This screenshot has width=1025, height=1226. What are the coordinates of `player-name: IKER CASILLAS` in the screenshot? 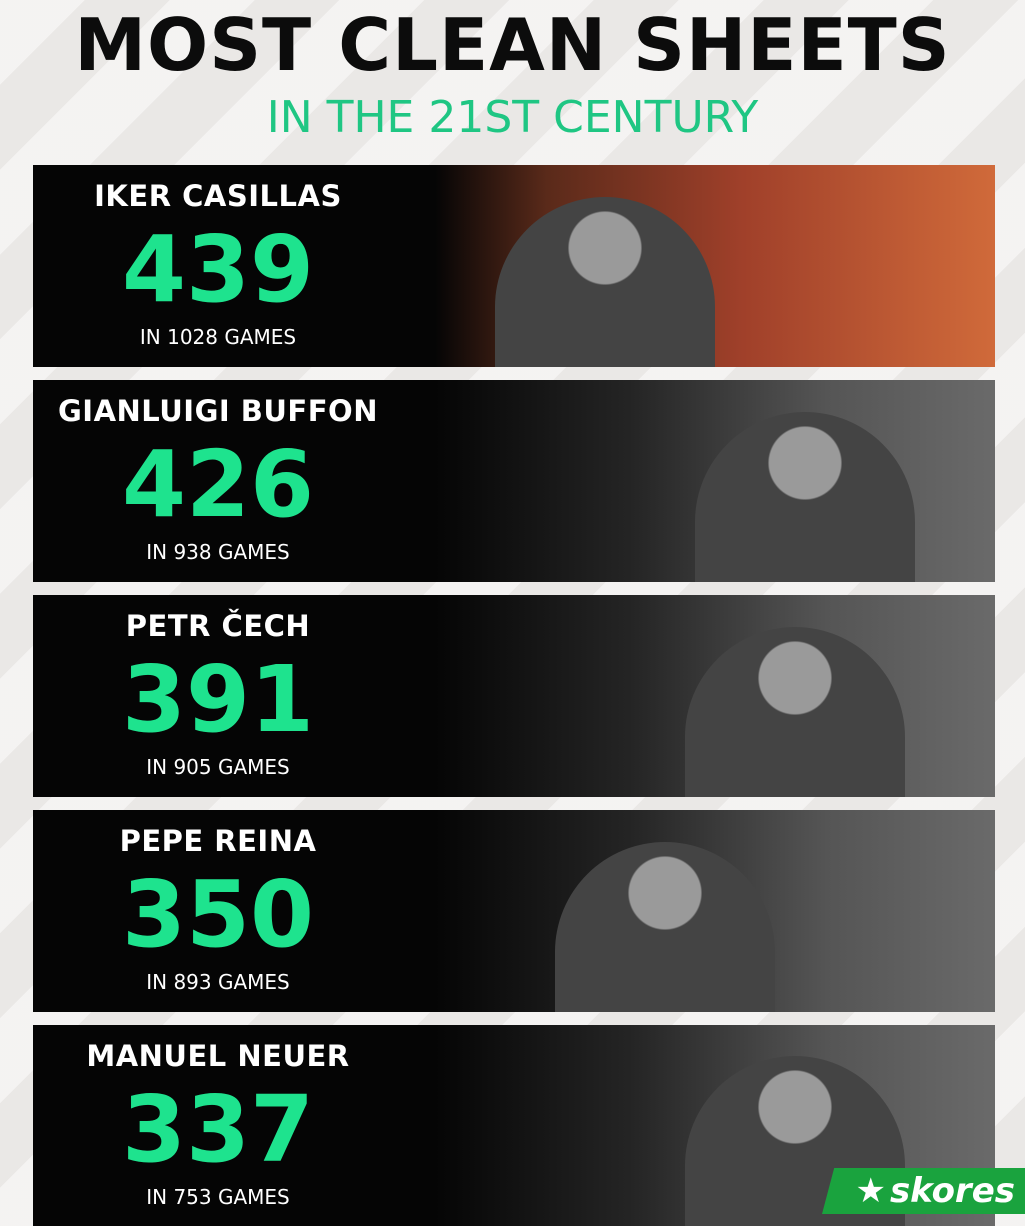 It's located at (218, 196).